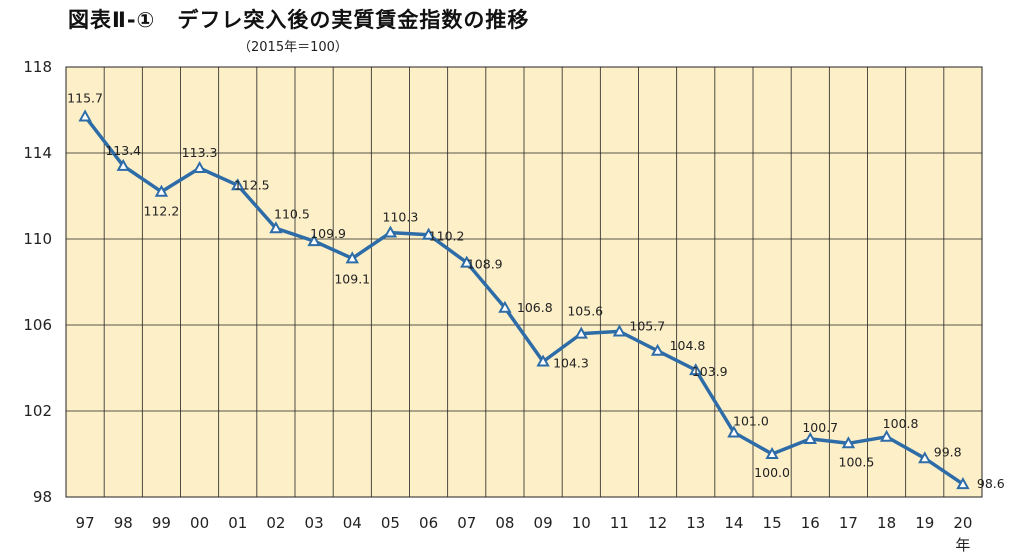  I want to click on x-tick-label: 20, so click(962, 523).